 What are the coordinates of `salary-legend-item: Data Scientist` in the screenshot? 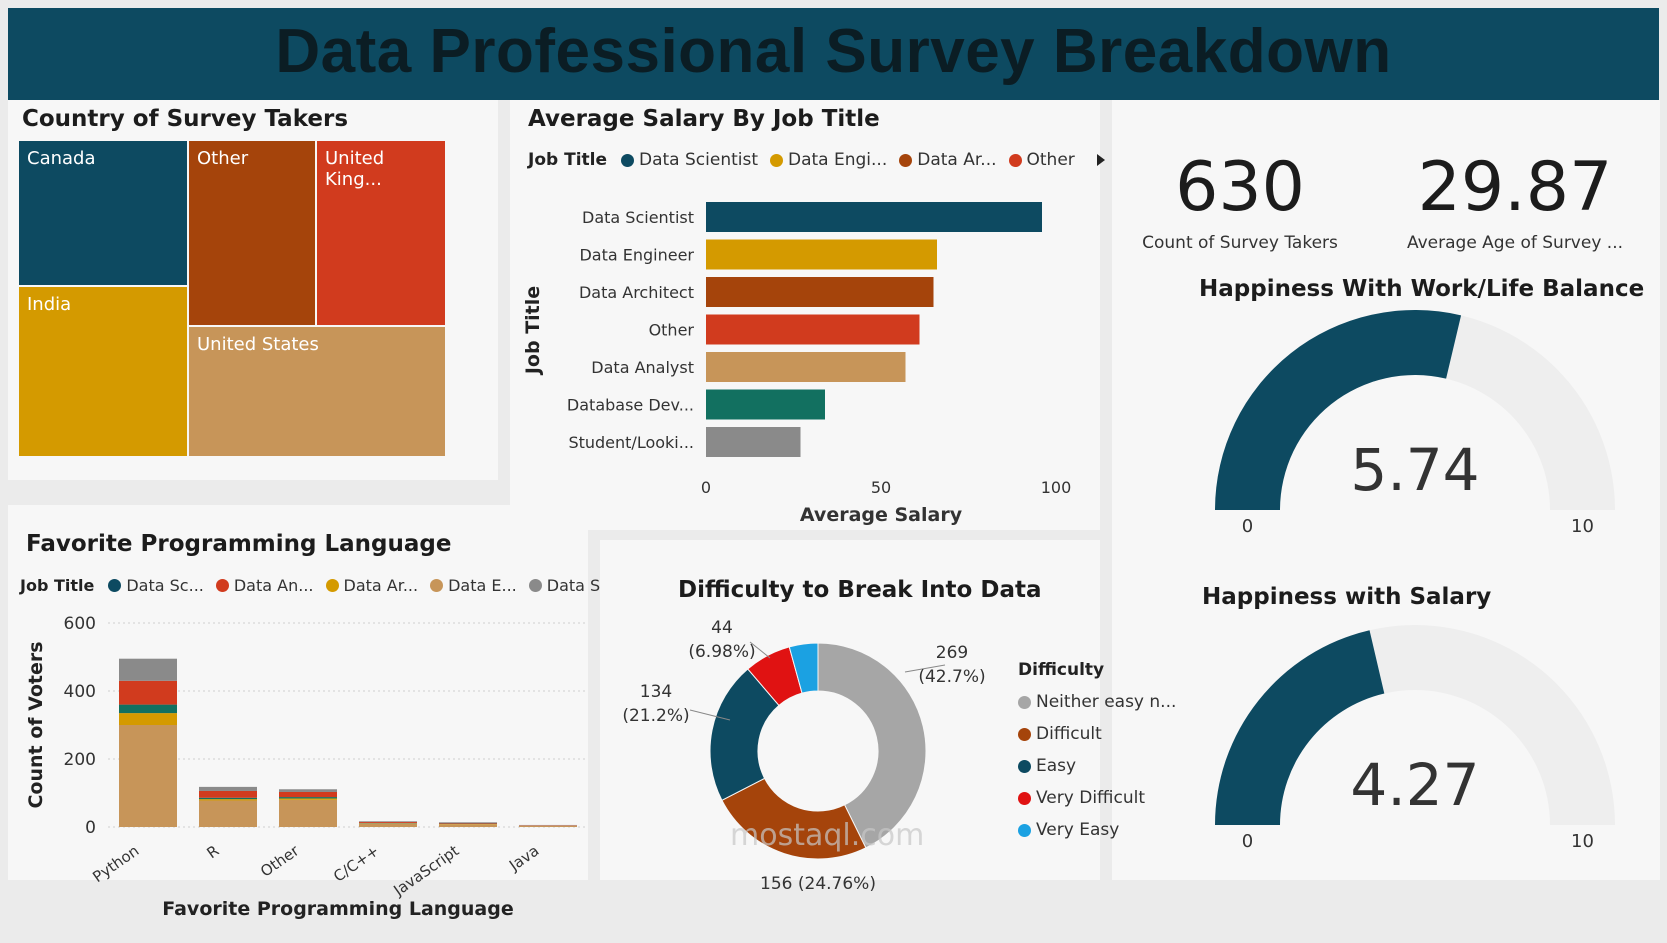 It's located at (689, 160).